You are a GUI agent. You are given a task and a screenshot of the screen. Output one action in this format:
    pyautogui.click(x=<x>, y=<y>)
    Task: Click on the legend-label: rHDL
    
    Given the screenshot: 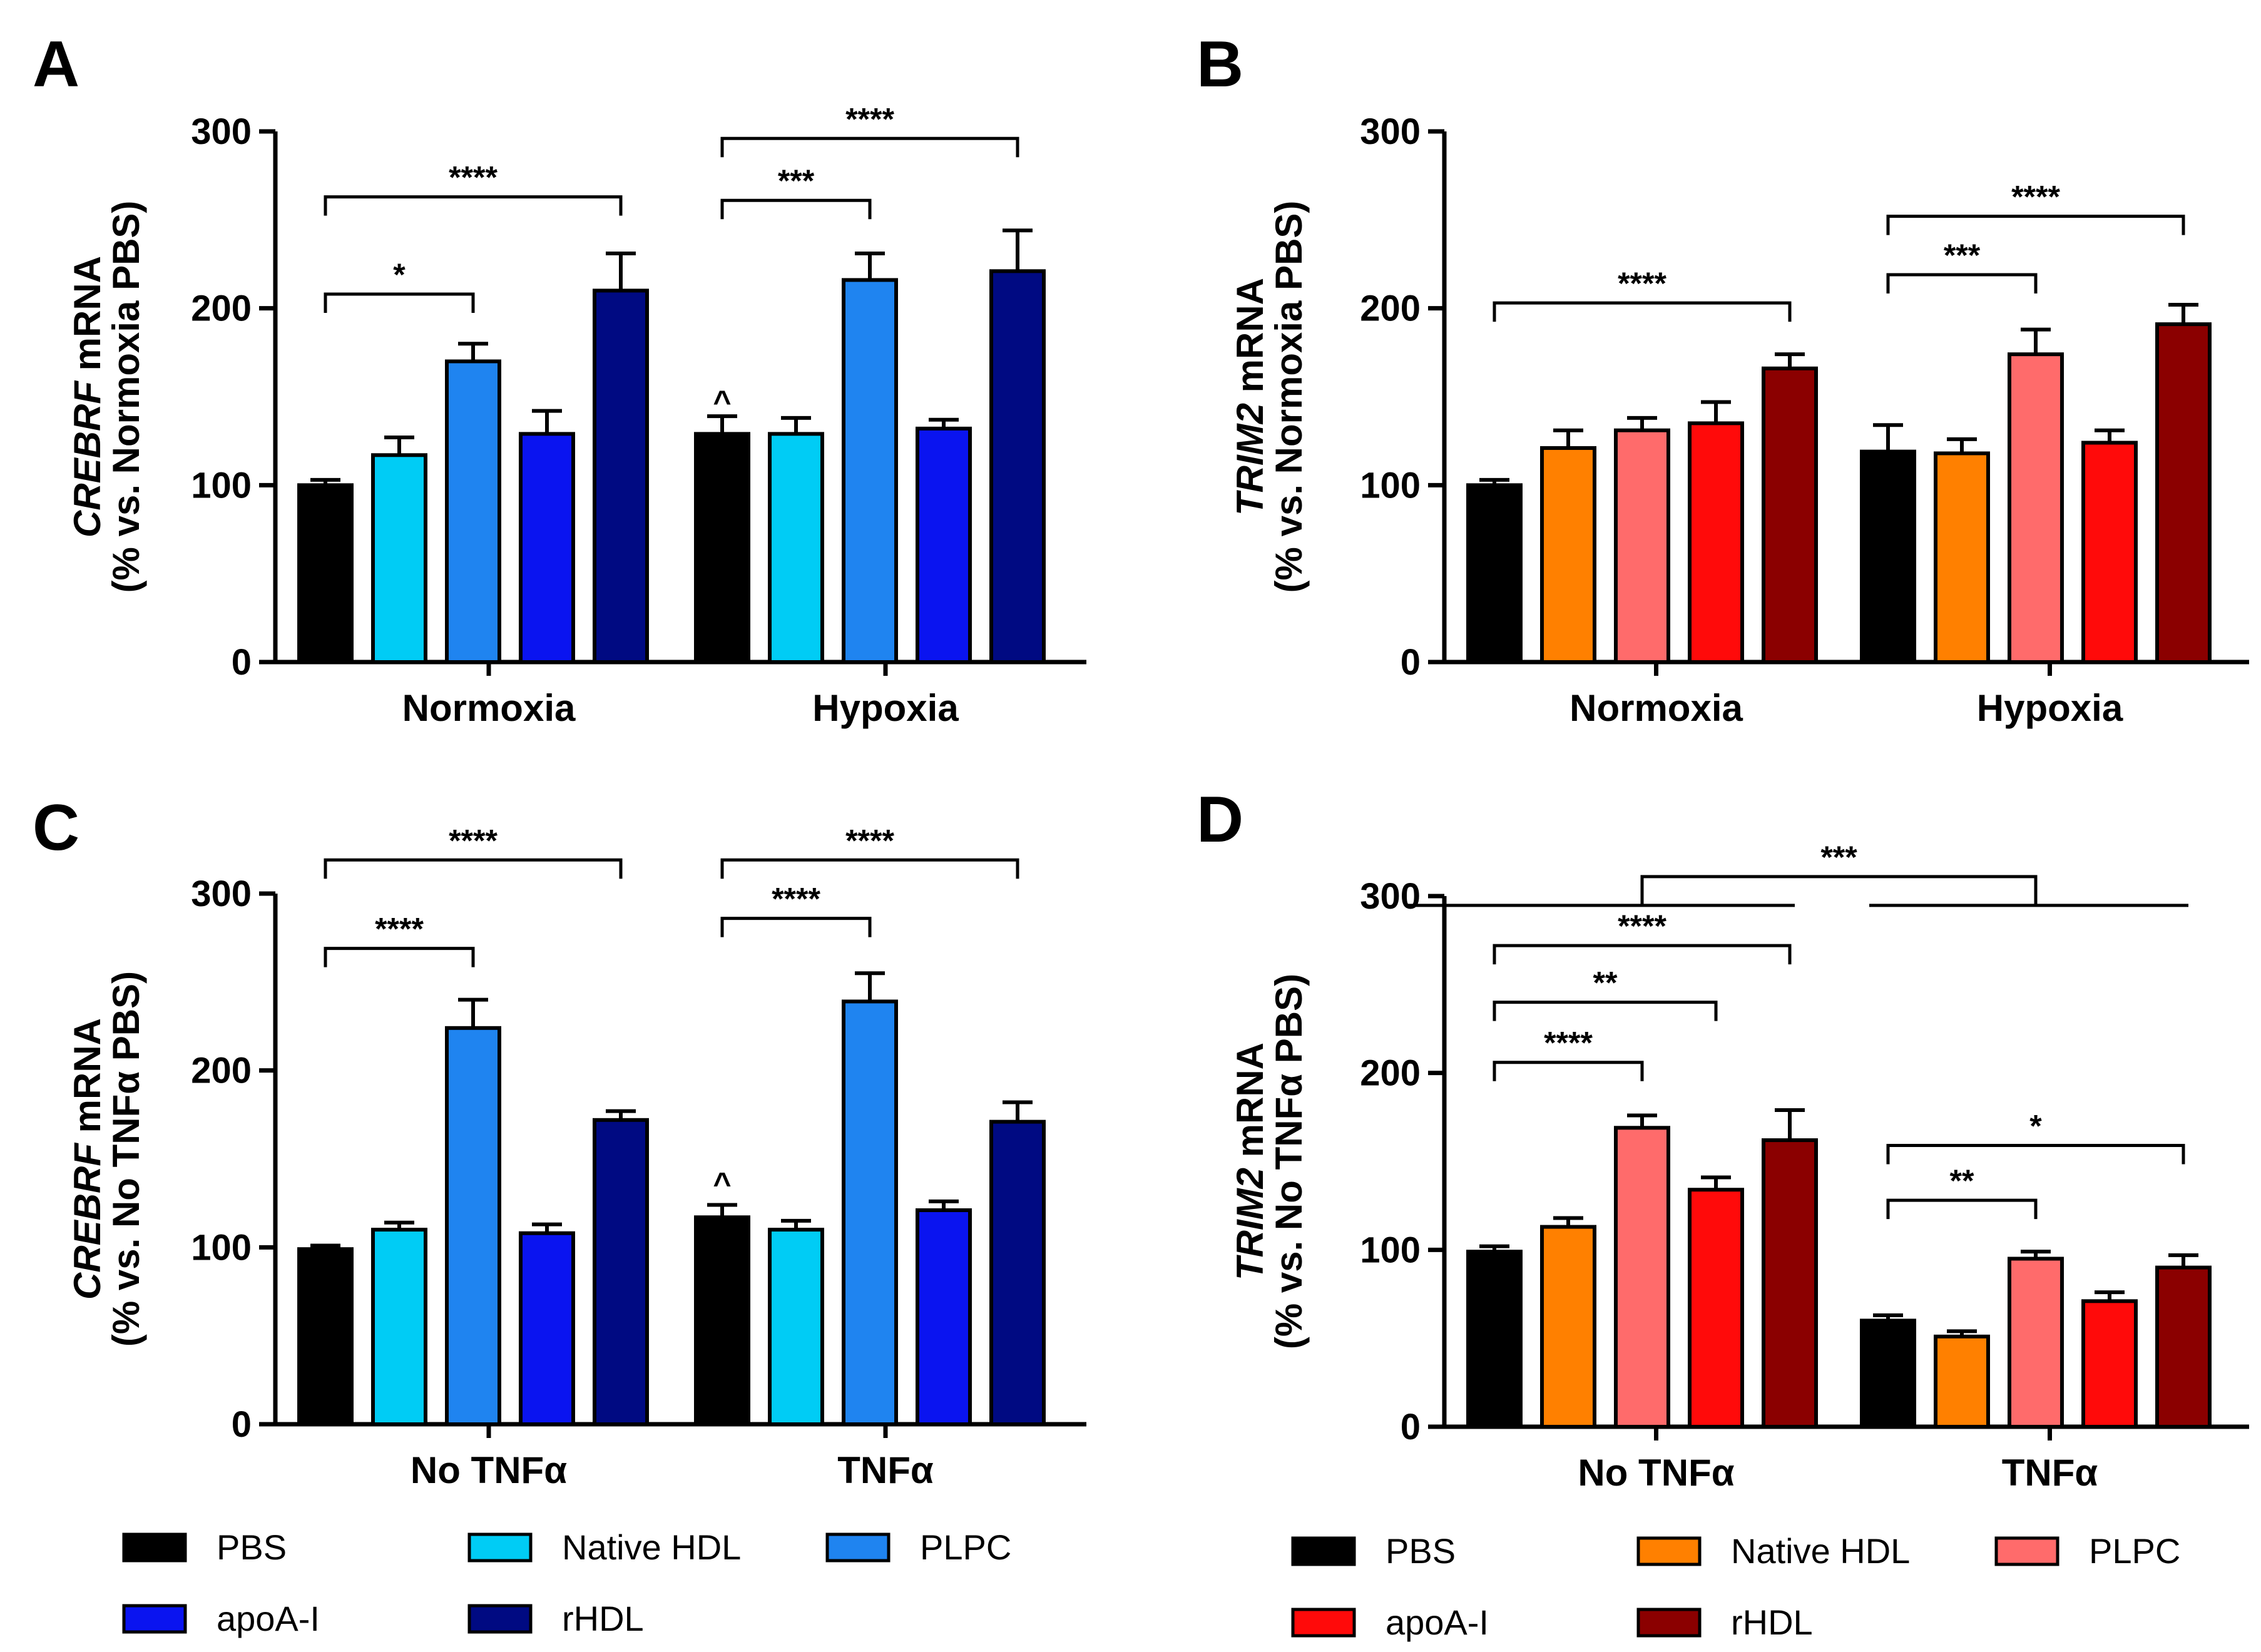 What is the action you would take?
    pyautogui.click(x=1772, y=1622)
    